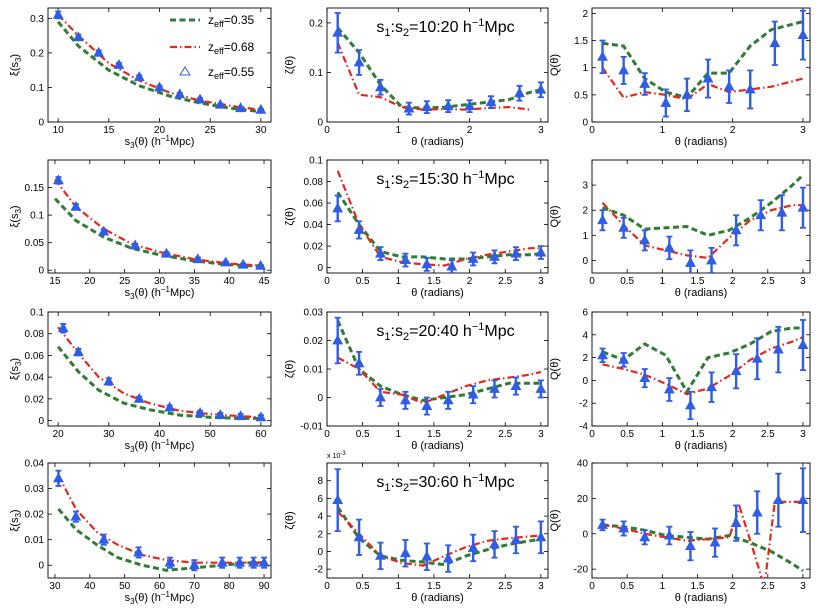  I want to click on legend-label: zeff=0.68, so click(231, 48).